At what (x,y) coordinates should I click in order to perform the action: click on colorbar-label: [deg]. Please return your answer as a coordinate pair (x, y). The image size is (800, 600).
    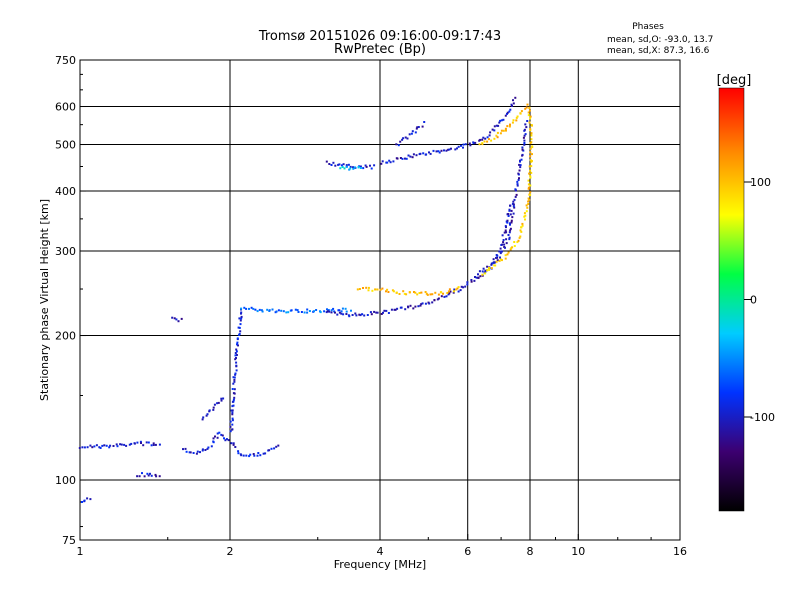
    Looking at the image, I should click on (734, 80).